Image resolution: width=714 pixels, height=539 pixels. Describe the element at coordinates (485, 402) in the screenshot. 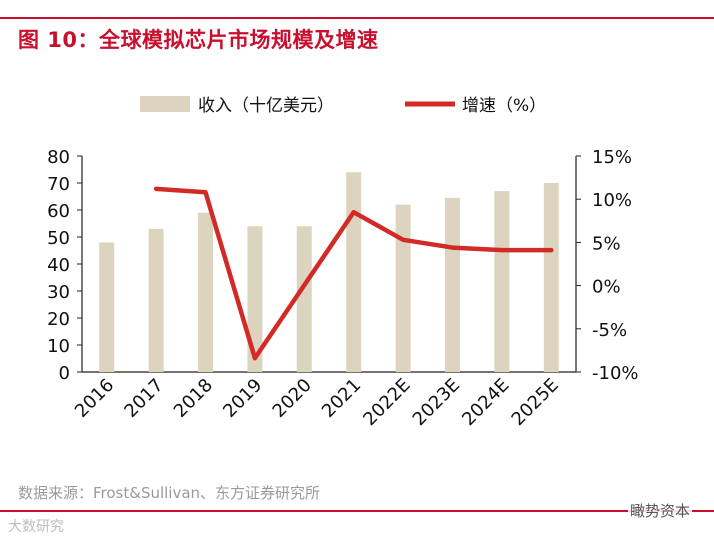

I see `x-tick-label: 2024E` at that location.